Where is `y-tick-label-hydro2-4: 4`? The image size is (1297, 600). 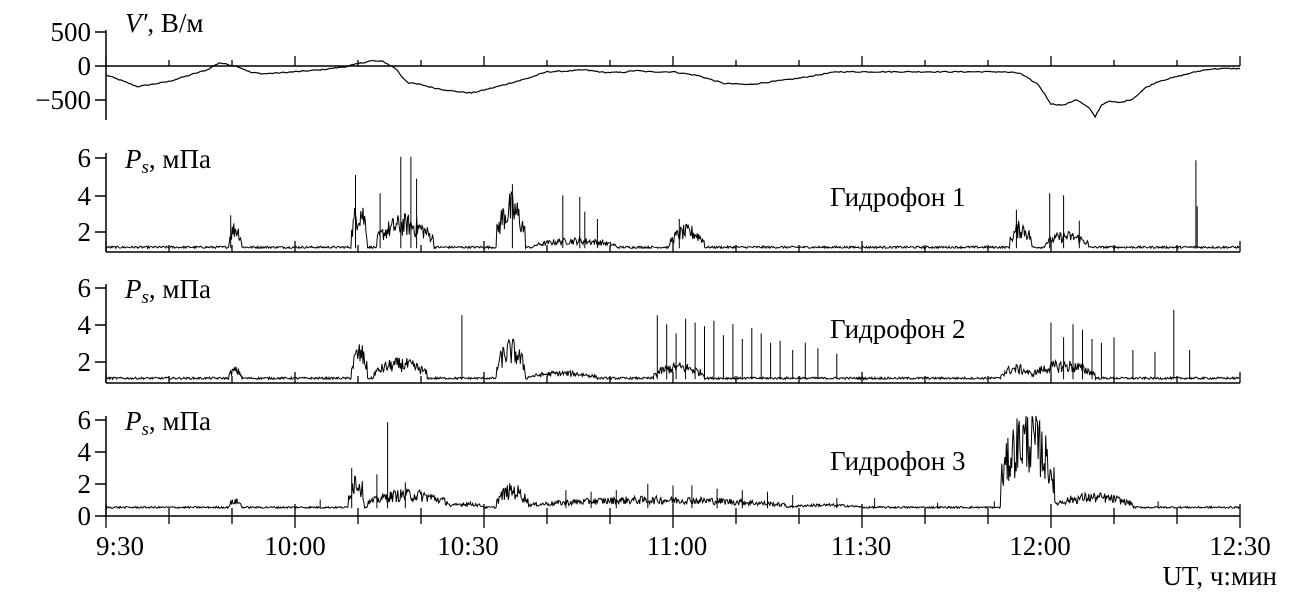
y-tick-label-hydro2-4: 4 is located at coordinates (85, 325).